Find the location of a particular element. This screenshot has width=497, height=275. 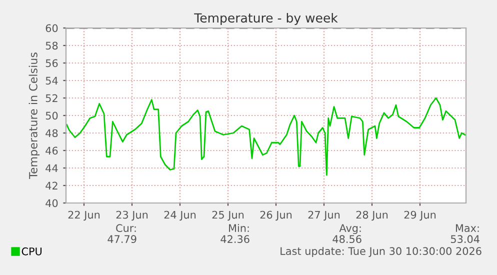

x-tick-label: 27 Jun is located at coordinates (324, 215).